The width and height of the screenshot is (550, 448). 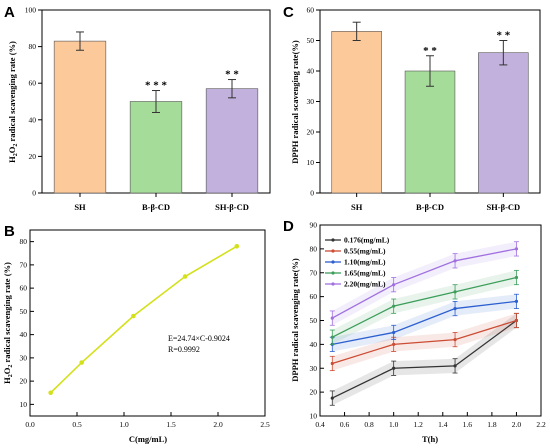 What do you see at coordinates (124, 424) in the screenshot?
I see `x-tick-label-b-2: 1.0` at bounding box center [124, 424].